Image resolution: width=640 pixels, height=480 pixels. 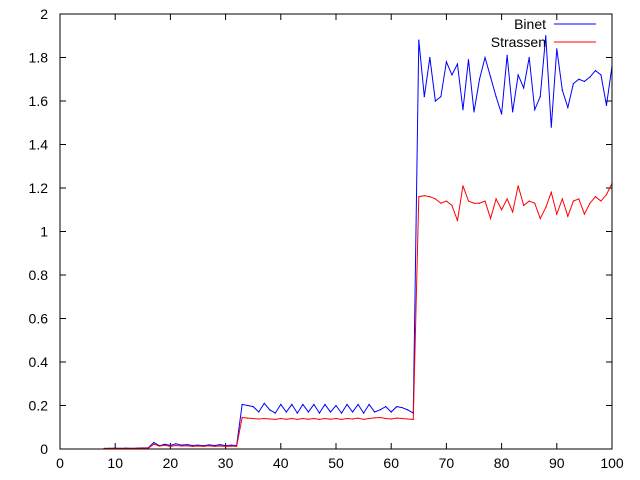 What do you see at coordinates (60, 463) in the screenshot?
I see `x-tick-label: 0` at bounding box center [60, 463].